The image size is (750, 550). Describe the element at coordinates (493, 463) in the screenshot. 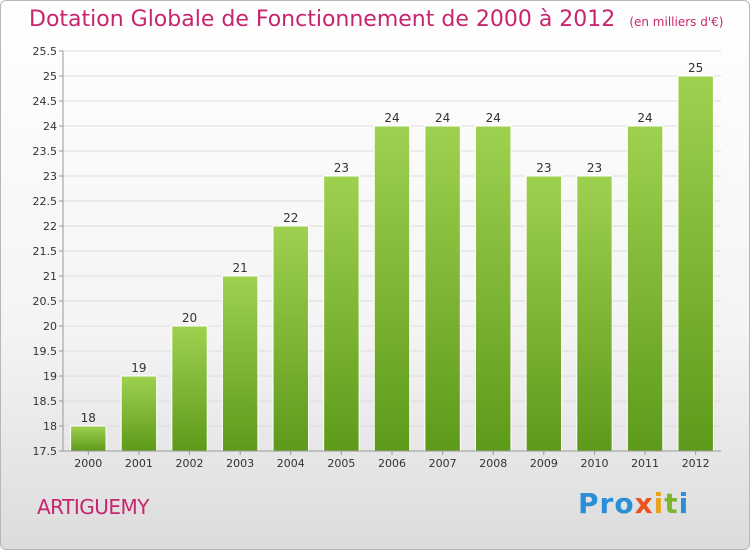

I see `x-tick-label: 2008` at that location.